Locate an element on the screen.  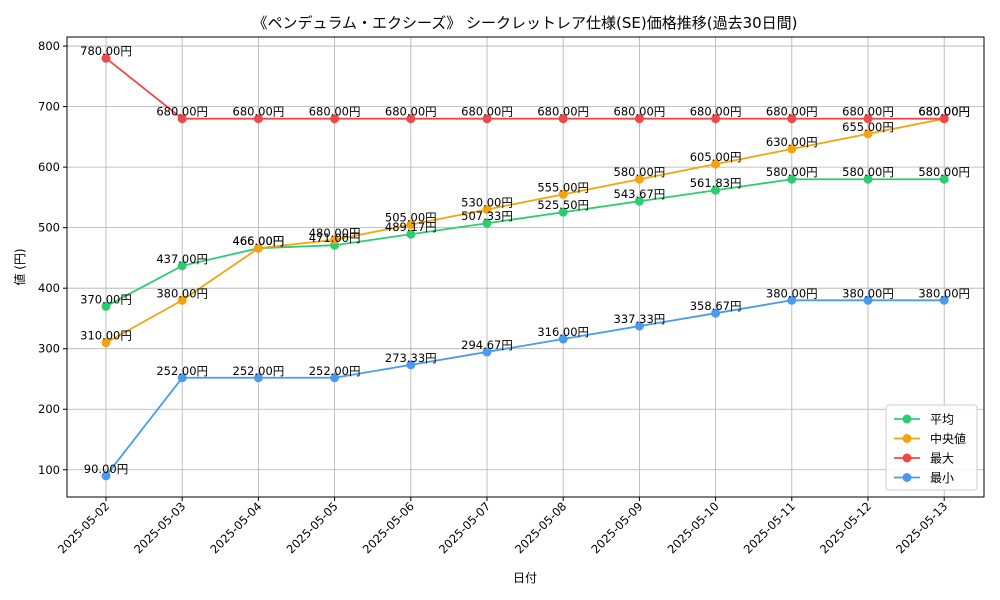
legend-box is located at coordinates (931, 447).